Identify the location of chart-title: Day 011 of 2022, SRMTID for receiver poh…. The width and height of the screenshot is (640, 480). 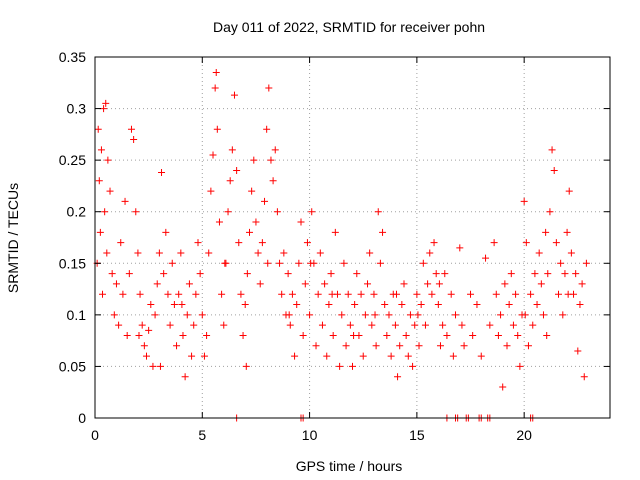
(349, 27).